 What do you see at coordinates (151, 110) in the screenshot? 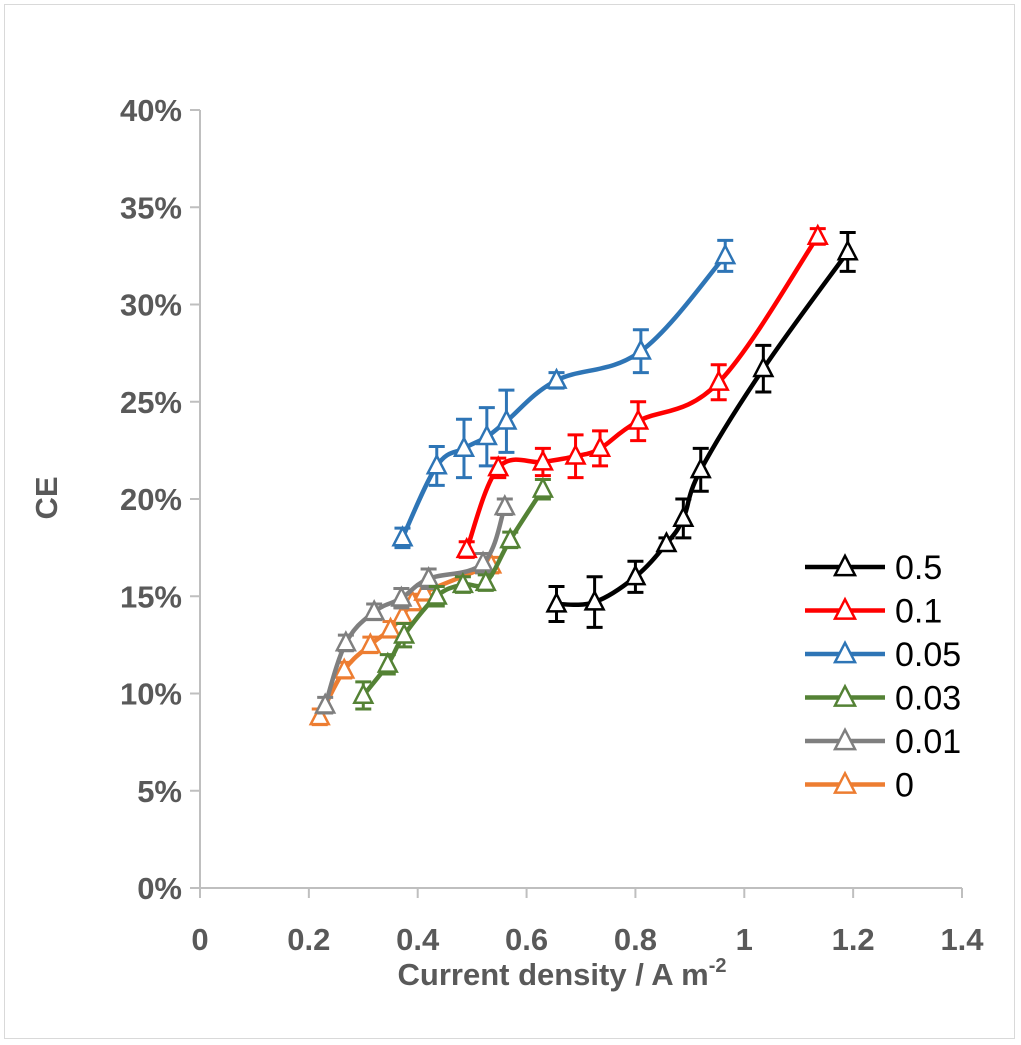
I see `y-tick-label: 40%` at bounding box center [151, 110].